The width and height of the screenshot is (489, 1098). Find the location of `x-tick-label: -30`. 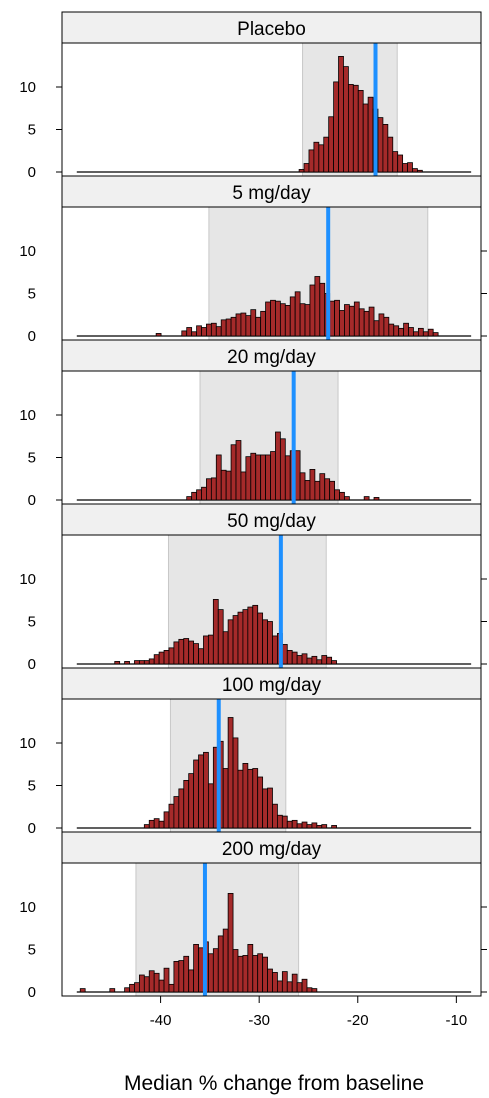

x-tick-label: -30 is located at coordinates (259, 1020).